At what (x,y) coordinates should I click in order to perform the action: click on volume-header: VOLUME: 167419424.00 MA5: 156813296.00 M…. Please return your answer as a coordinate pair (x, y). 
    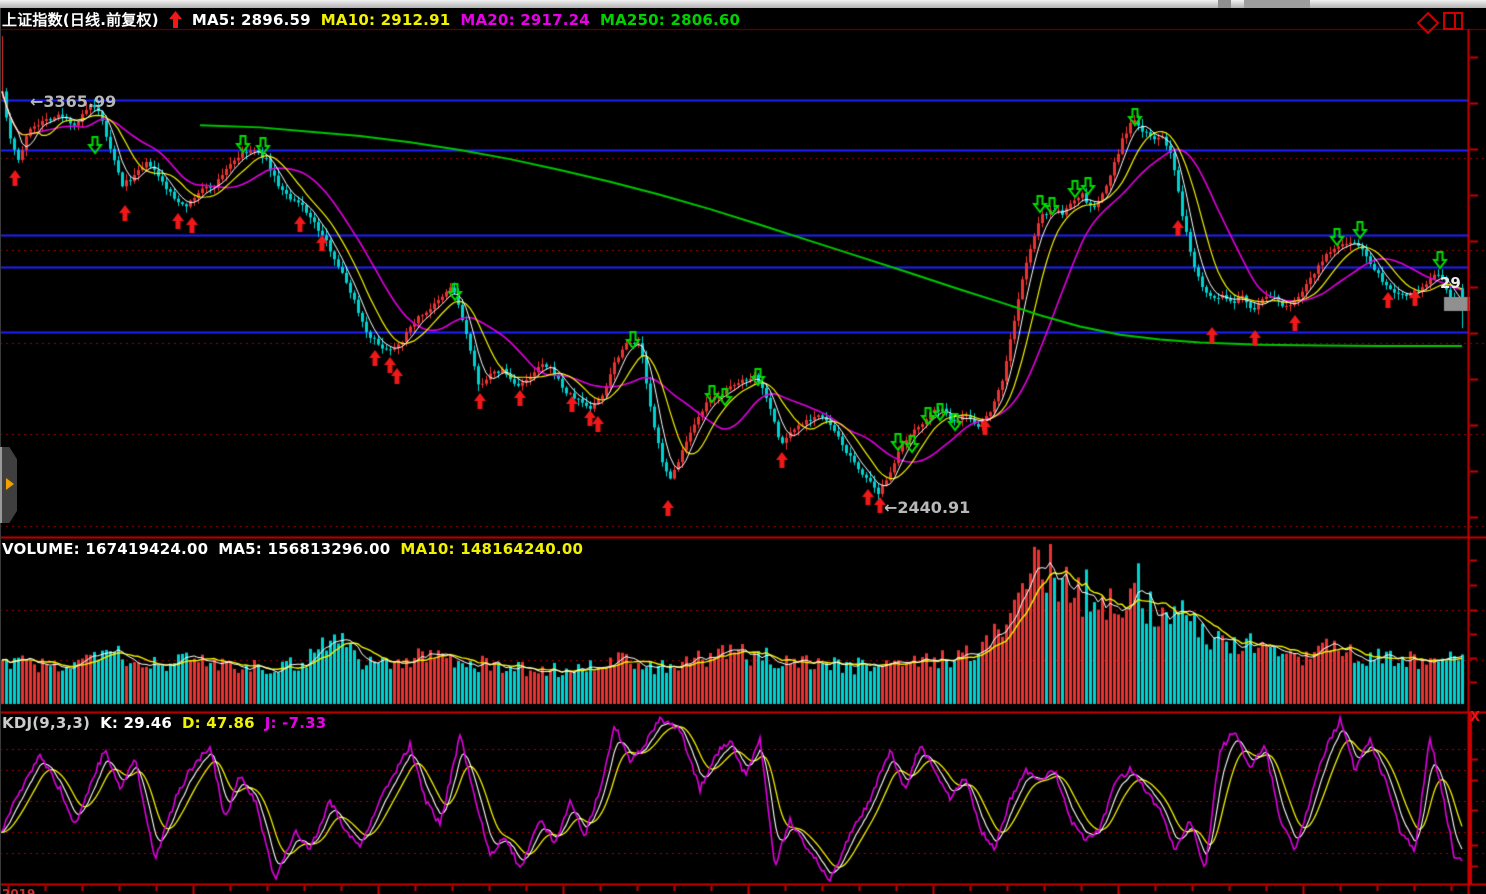
    Looking at the image, I should click on (292, 549).